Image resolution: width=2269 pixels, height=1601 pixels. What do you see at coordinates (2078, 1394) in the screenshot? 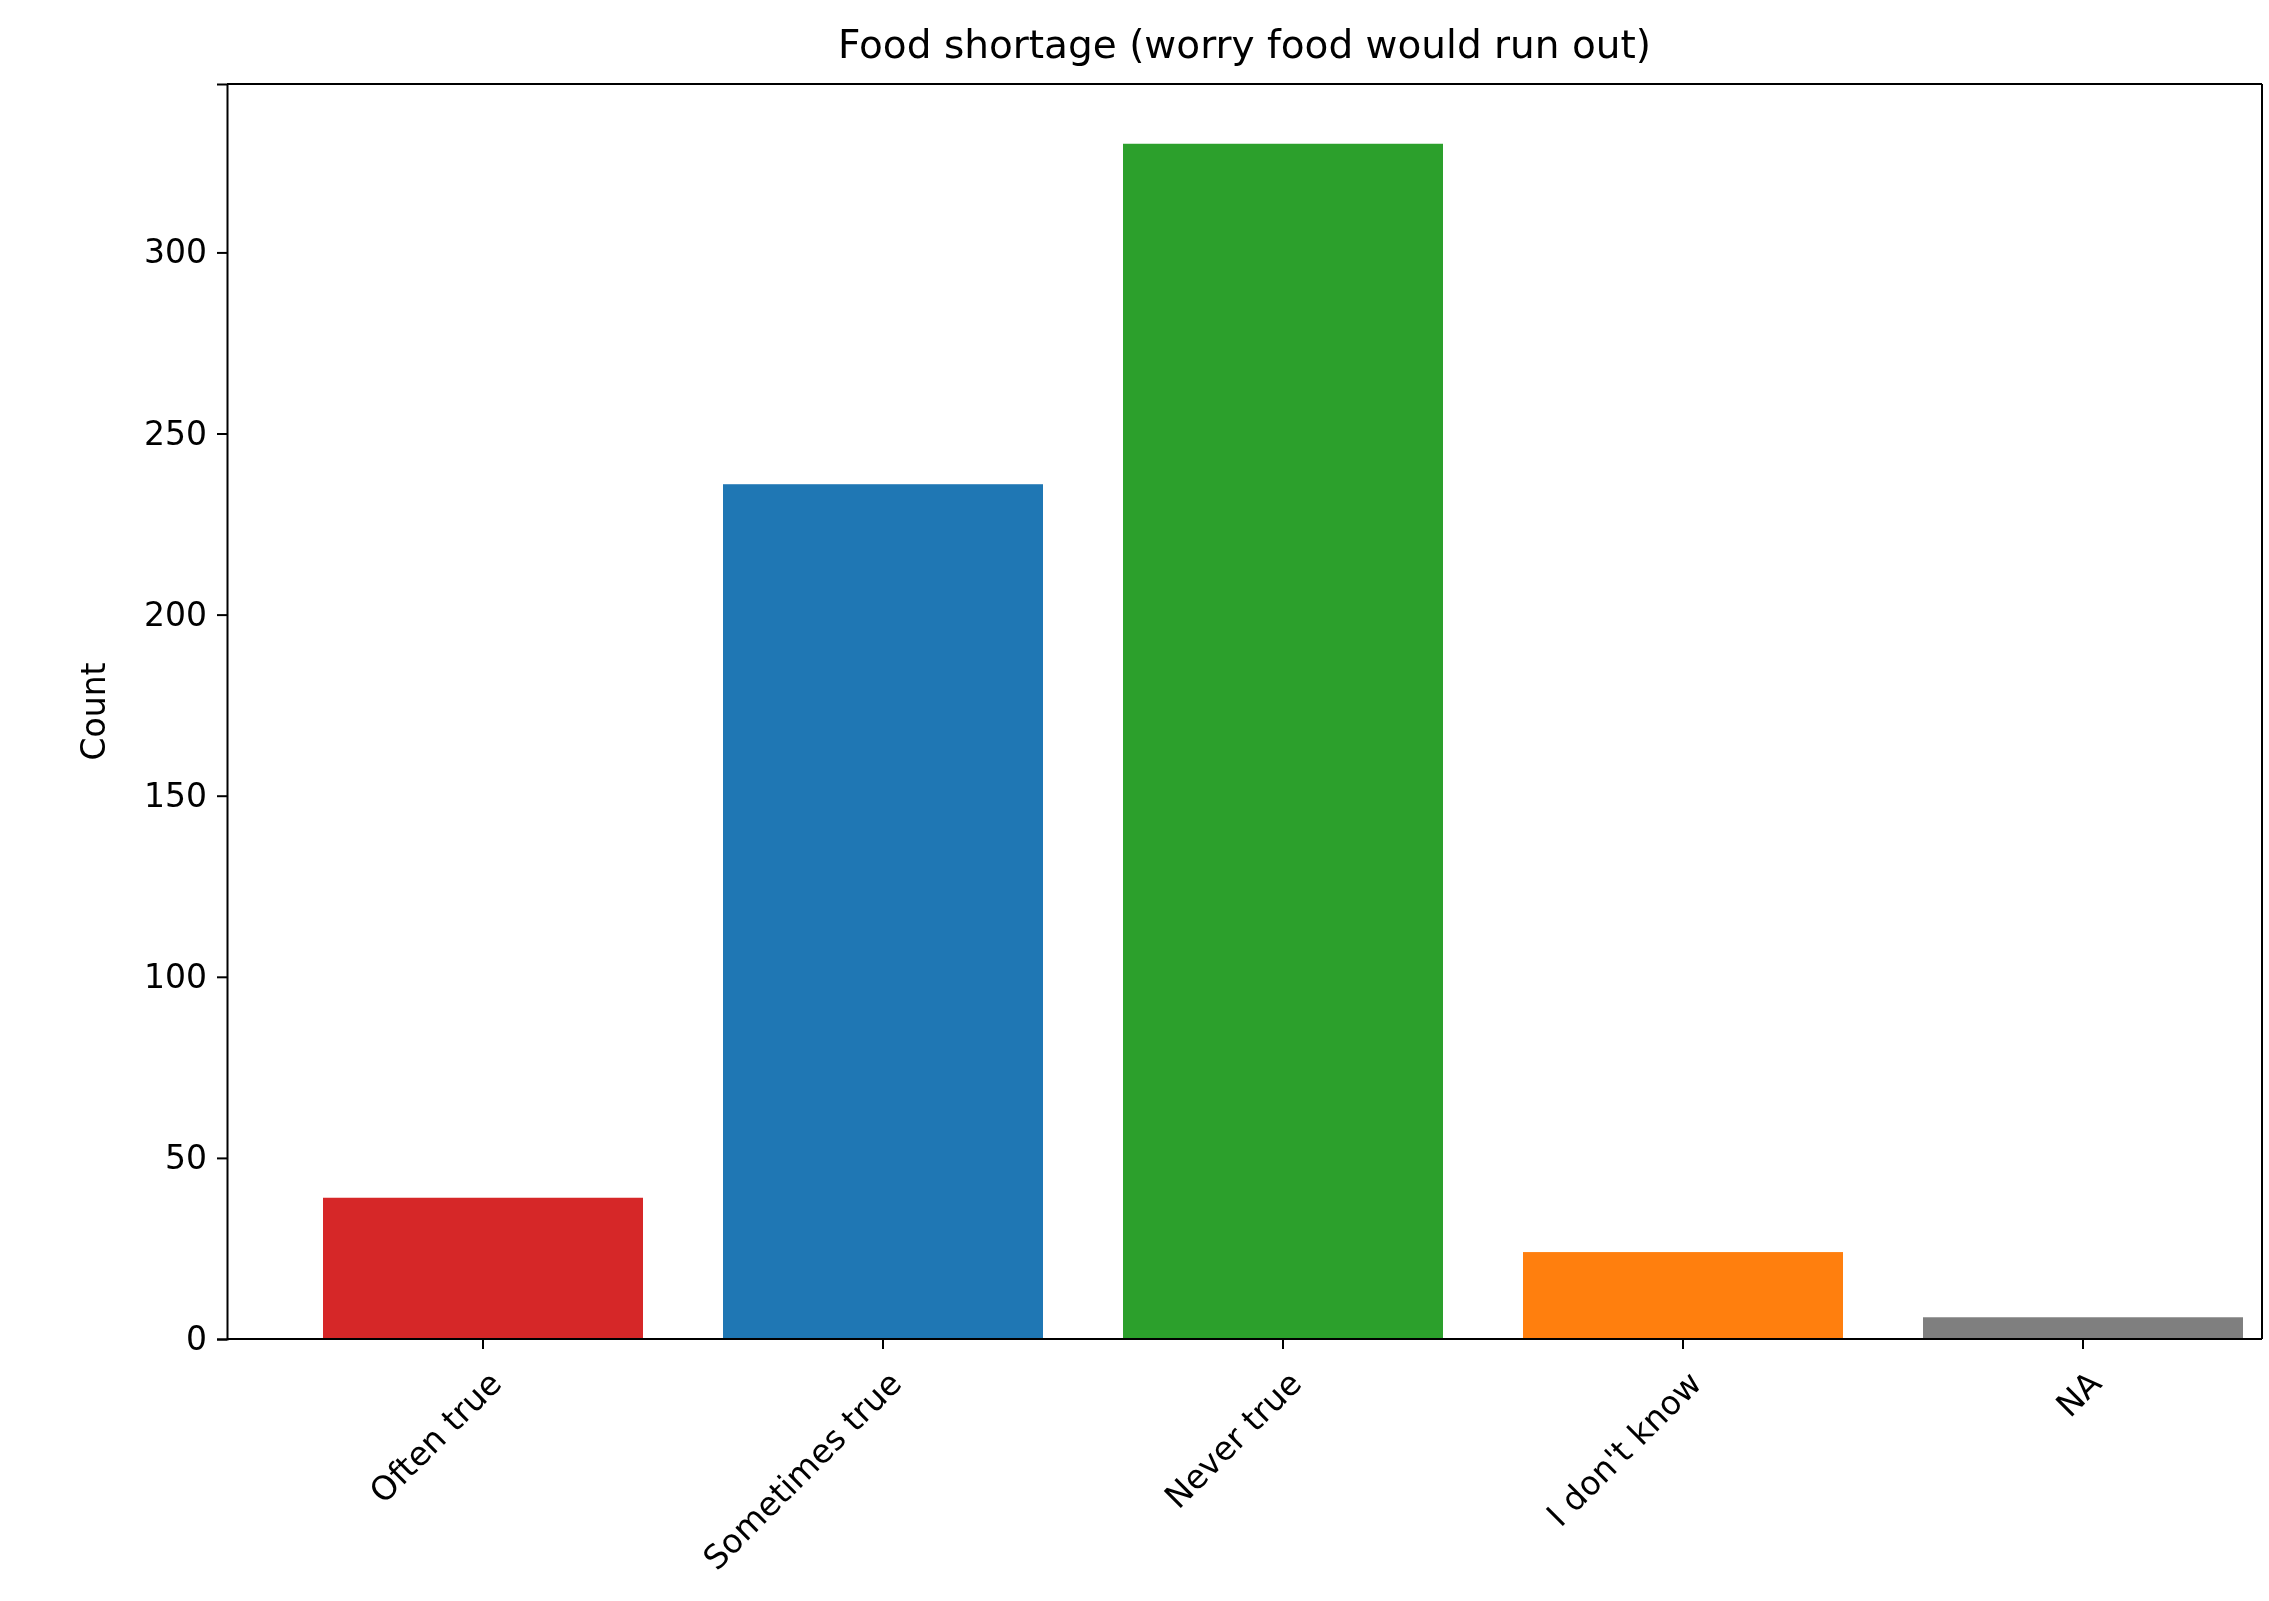
I see `x-tick-label: NA` at bounding box center [2078, 1394].